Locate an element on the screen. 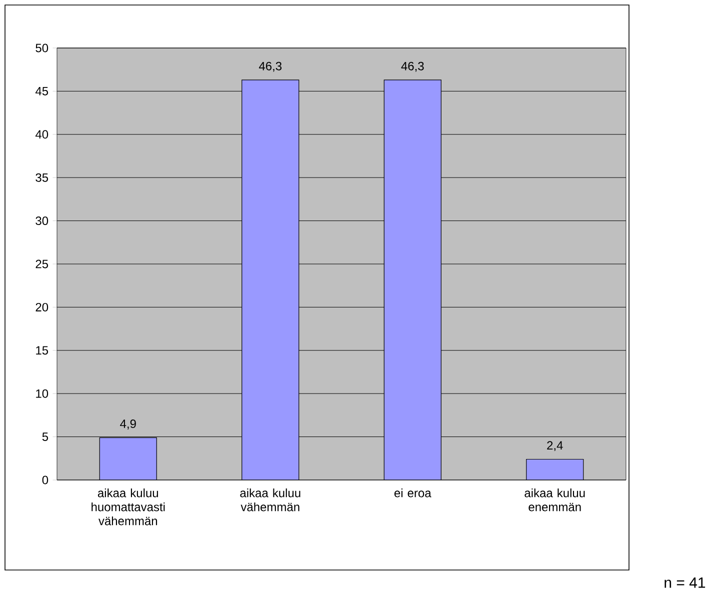 The image size is (712, 594). x-tick-label: aikaa kuluu enemmän is located at coordinates (554, 500).